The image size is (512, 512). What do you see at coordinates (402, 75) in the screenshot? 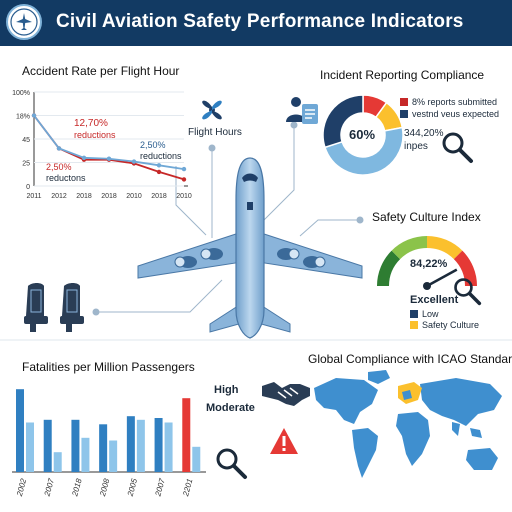
I see `incident-title: Incident Reporting Compliance` at bounding box center [402, 75].